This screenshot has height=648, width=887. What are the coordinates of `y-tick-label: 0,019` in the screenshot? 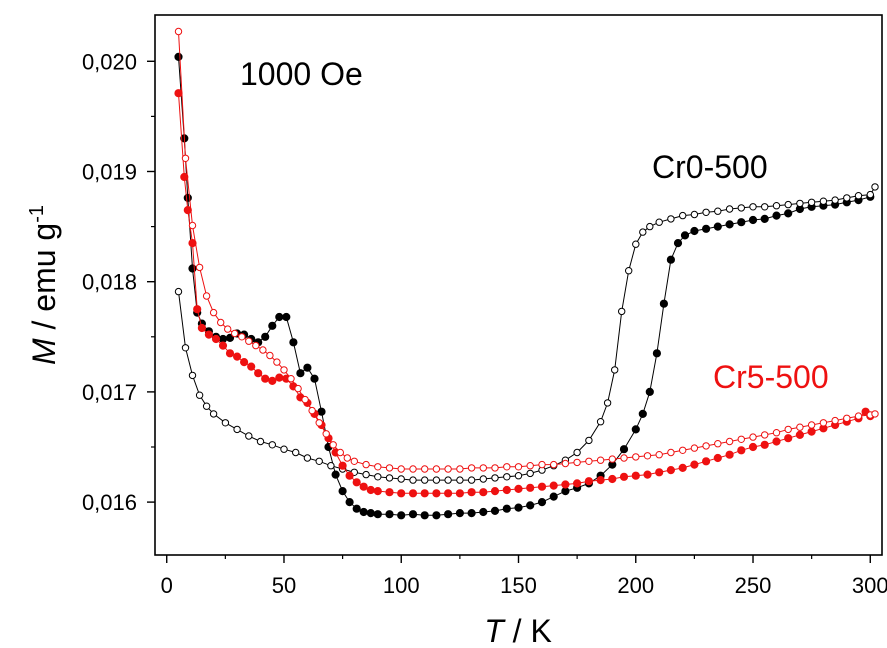 It's located at (109, 171).